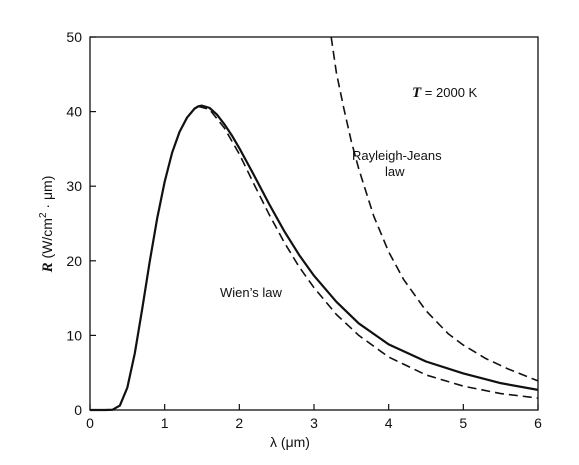  Describe the element at coordinates (395, 171) in the screenshot. I see `rayleigh-jeans-label-line2: law` at that location.